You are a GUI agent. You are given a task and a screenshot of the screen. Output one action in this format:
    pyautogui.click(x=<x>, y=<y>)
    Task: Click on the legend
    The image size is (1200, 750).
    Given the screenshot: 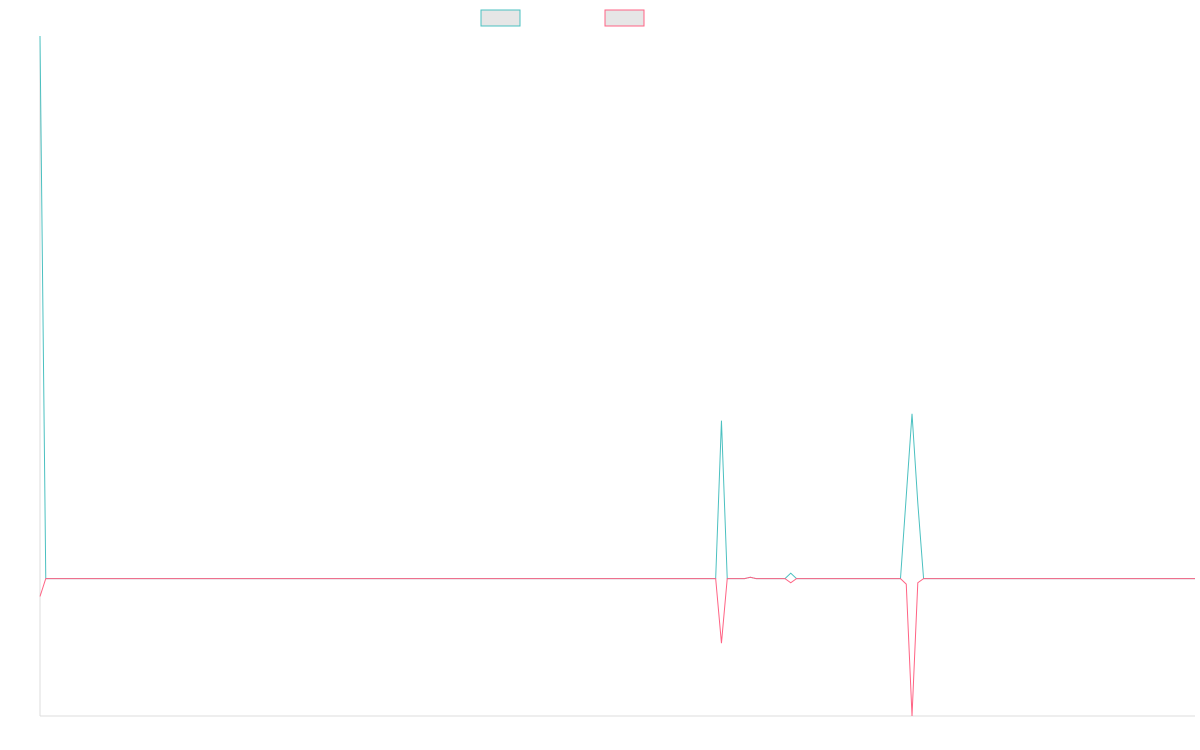 What is the action you would take?
    pyautogui.click(x=562, y=18)
    